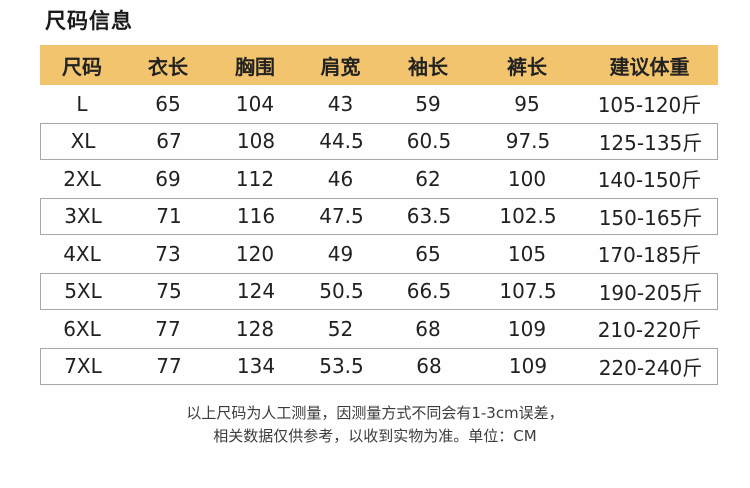 The image size is (750, 488). Describe the element at coordinates (341, 291) in the screenshot. I see `table-cell: 50.5` at that location.